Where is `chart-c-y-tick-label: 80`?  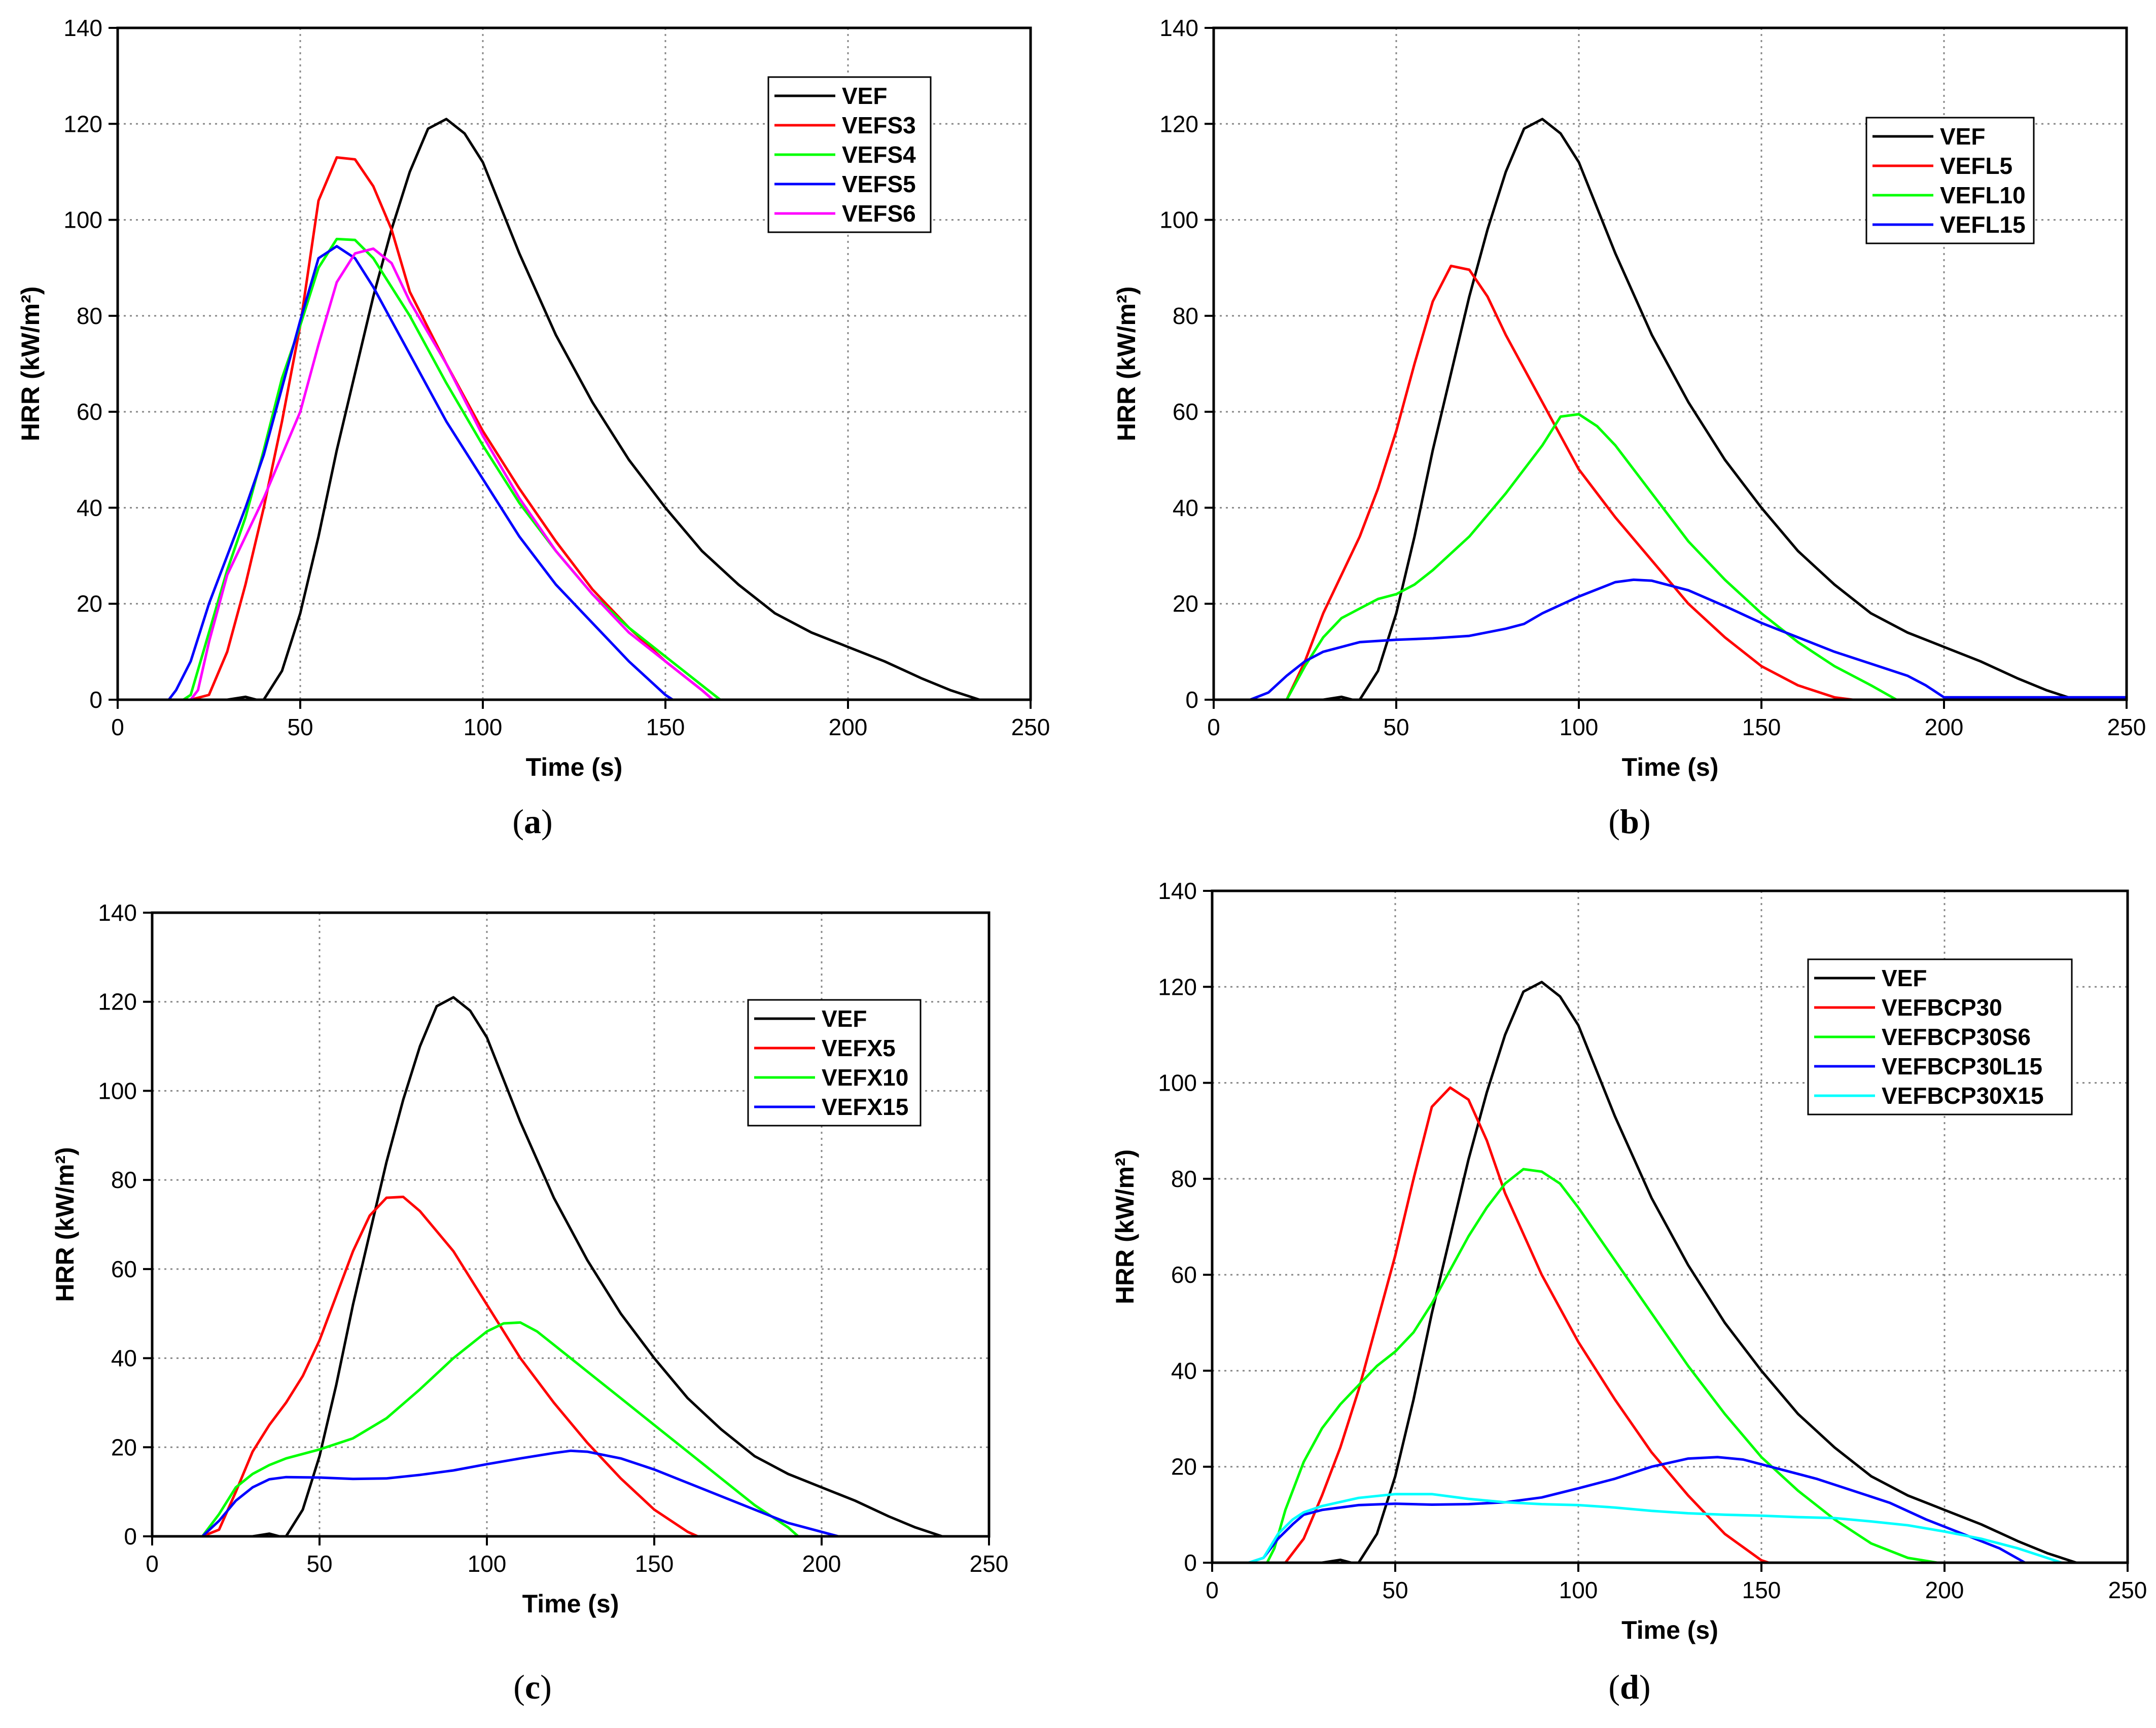 chart-c-y-tick-label: 80 is located at coordinates (124, 1180).